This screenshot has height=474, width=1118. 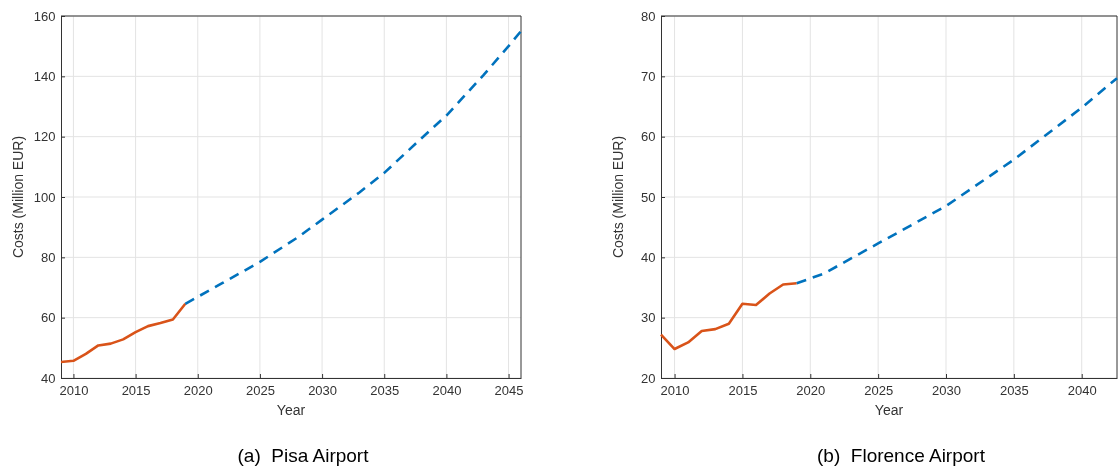 What do you see at coordinates (648, 378) in the screenshot?
I see `y-tick-label: 20` at bounding box center [648, 378].